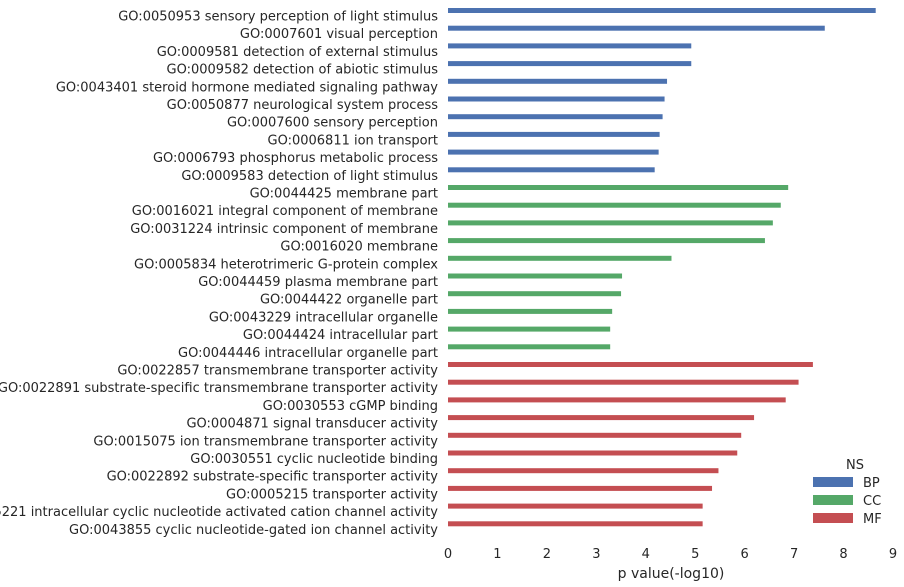  I want to click on legend: NS BP CC MF, so click(847, 492).